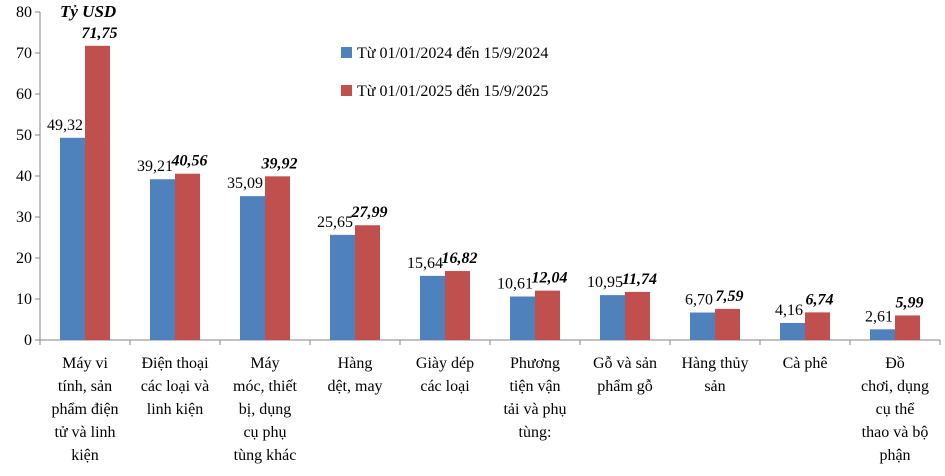 The width and height of the screenshot is (945, 476). Describe the element at coordinates (265, 455) in the screenshot. I see `category-label-line: tùng khác` at that location.